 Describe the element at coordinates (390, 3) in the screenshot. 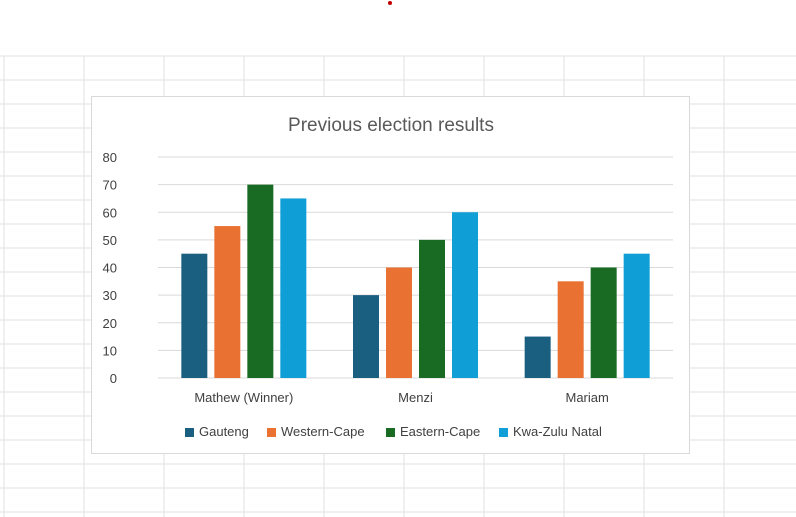

I see `selection-marker` at that location.